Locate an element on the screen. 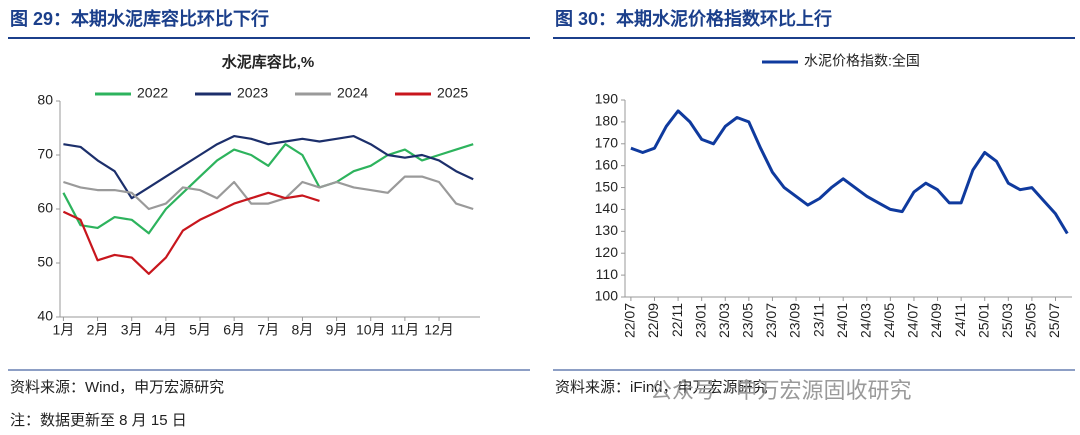 The image size is (1080, 435). y-tick-label: 150 is located at coordinates (607, 186).